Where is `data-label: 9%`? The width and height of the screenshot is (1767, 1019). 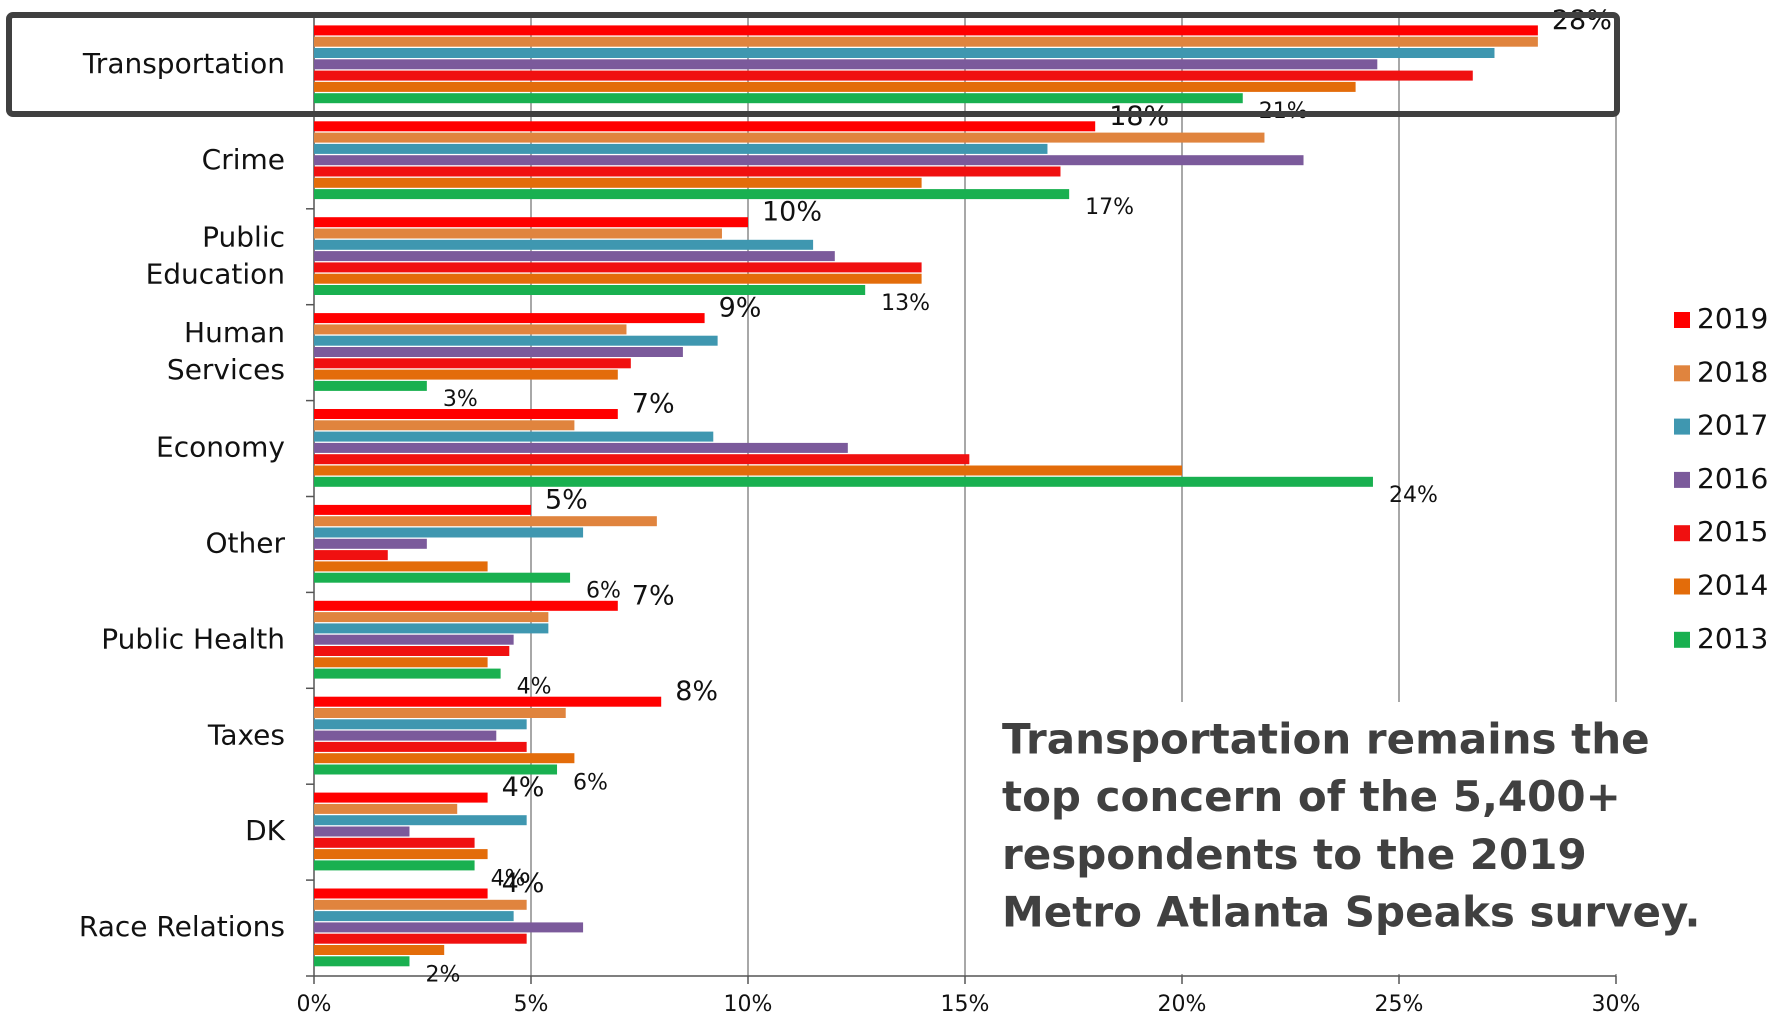
data-label: 9% is located at coordinates (740, 308).